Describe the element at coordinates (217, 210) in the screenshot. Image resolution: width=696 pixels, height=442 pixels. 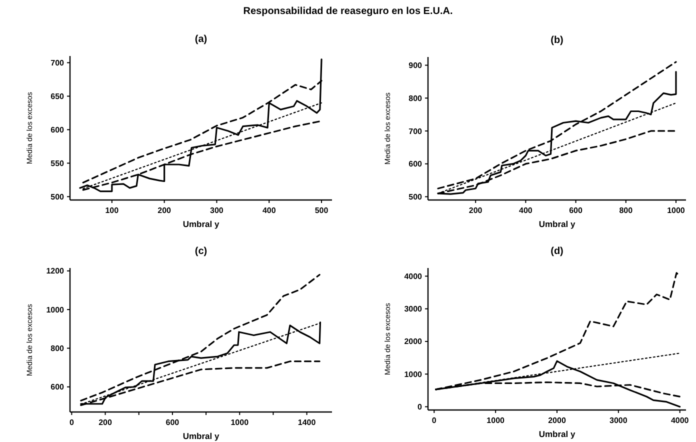
I see `x-tick-label: 300` at that location.